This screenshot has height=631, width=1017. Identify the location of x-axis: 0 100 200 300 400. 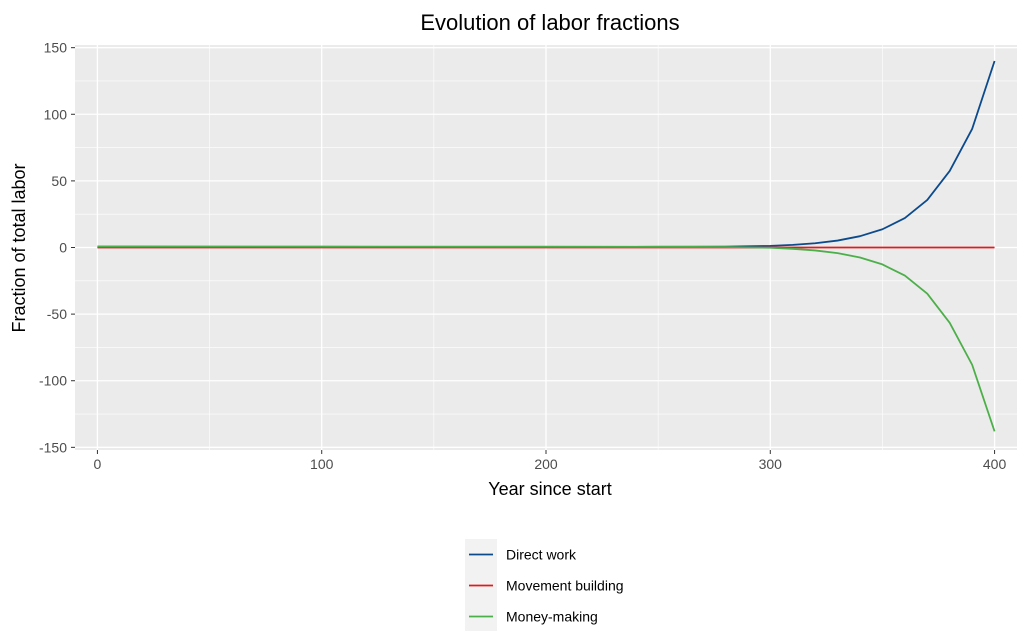
(550, 461).